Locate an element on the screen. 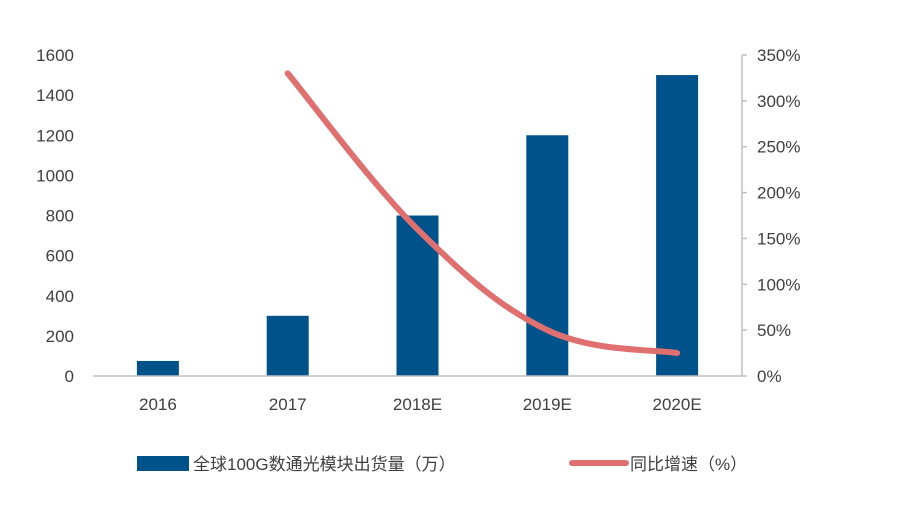 The image size is (900, 510). x-tick-label: 2017 is located at coordinates (288, 404).